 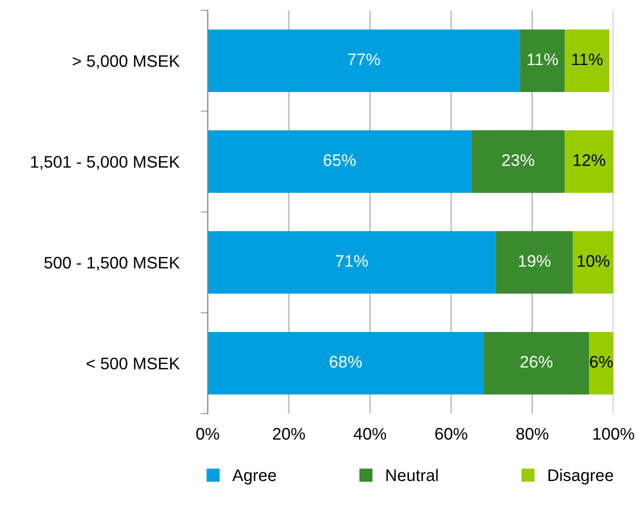 What do you see at coordinates (532, 434) in the screenshot?
I see `x-tick-label: 80%` at bounding box center [532, 434].